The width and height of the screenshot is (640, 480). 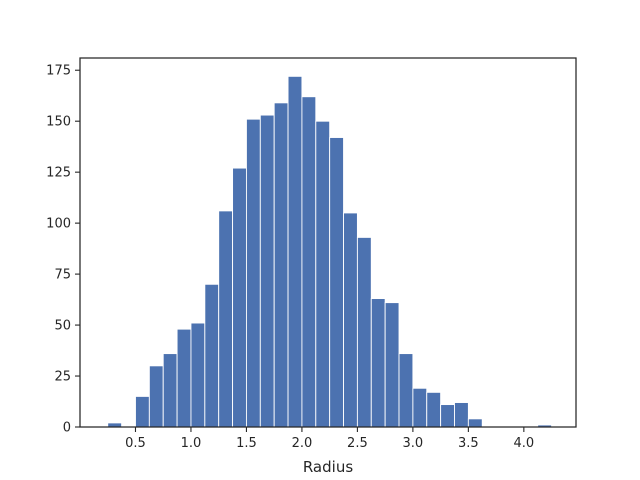 What do you see at coordinates (62, 275) in the screenshot?
I see `y-tick-label: 75` at bounding box center [62, 275].